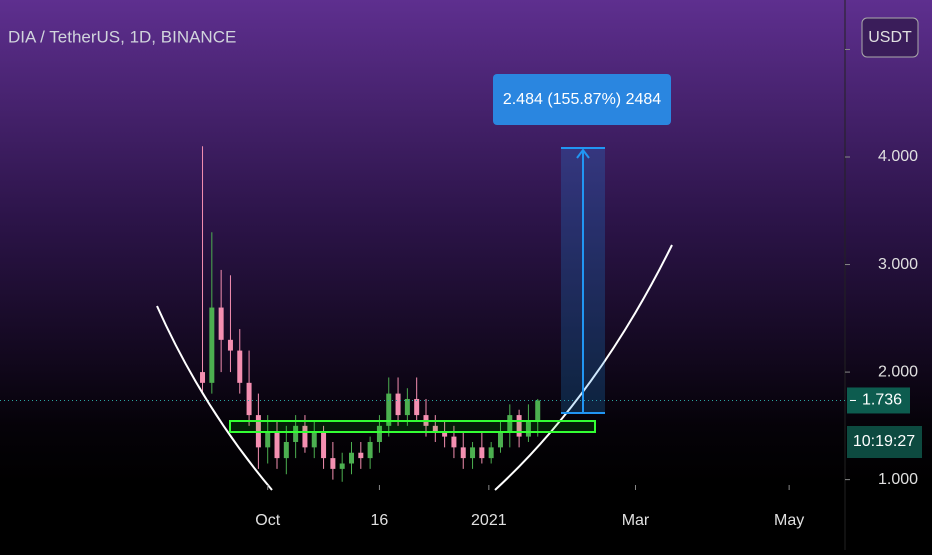  Describe the element at coordinates (214, 398) in the screenshot. I see `cup-curve-left` at that location.